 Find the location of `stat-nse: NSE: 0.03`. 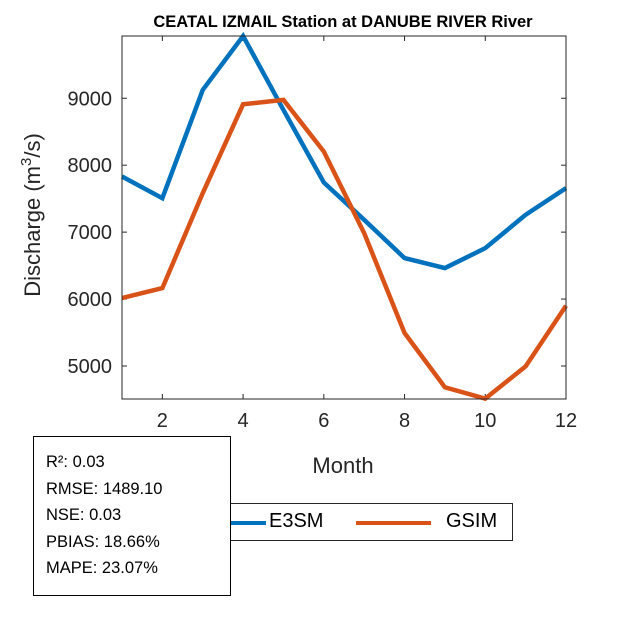

stat-nse: NSE: 0.03 is located at coordinates (84, 515).